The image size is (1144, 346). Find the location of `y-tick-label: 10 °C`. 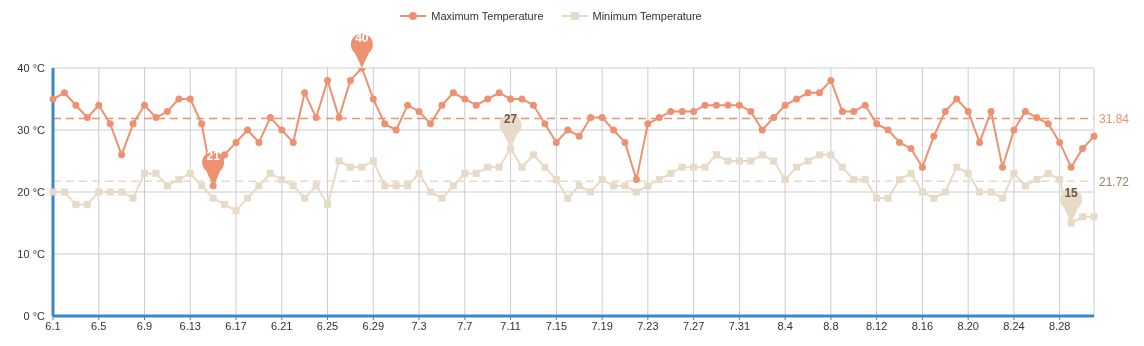

y-tick-label: 10 °C is located at coordinates (31, 253).